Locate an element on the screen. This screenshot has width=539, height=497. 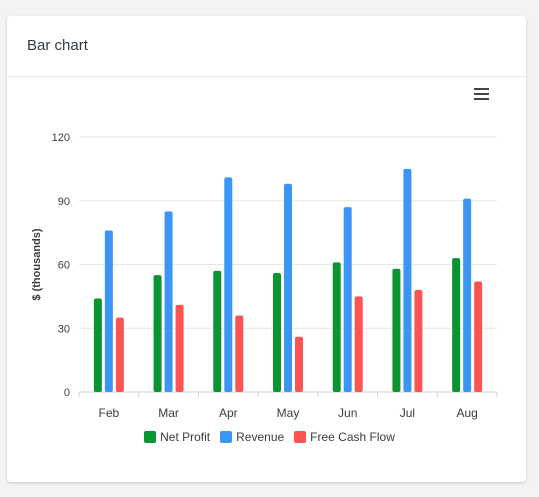
card-header: Bar chart is located at coordinates (266, 46).